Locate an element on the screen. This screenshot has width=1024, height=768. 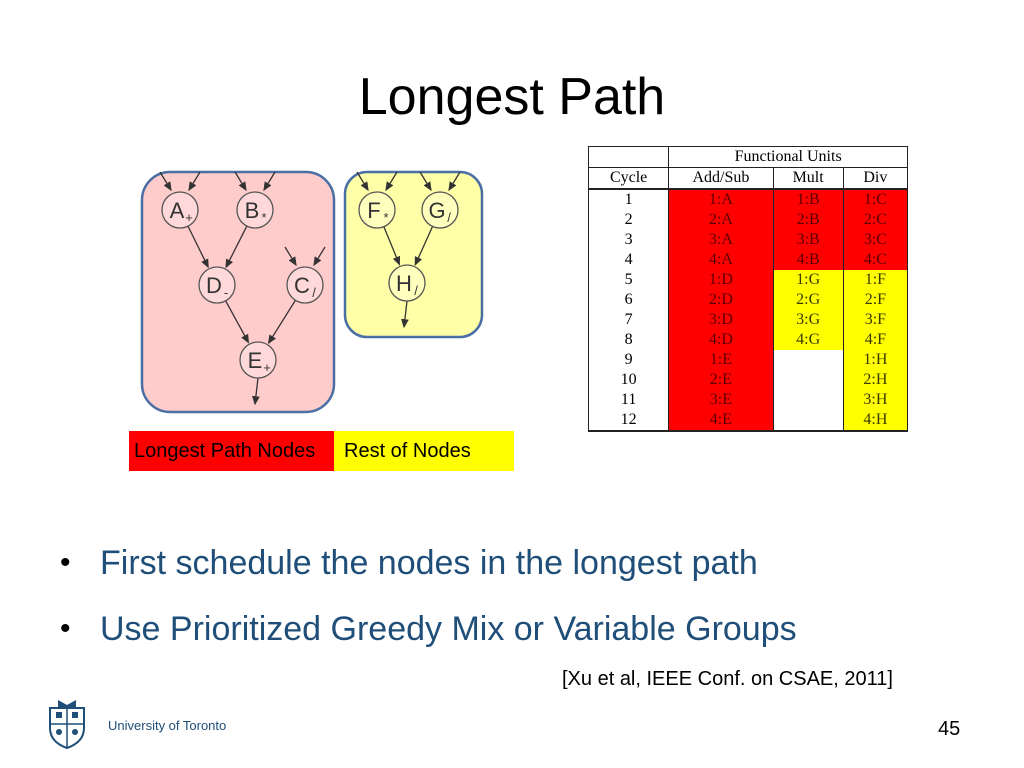
legend-rest-nodes: Rest of Nodes is located at coordinates (424, 451).